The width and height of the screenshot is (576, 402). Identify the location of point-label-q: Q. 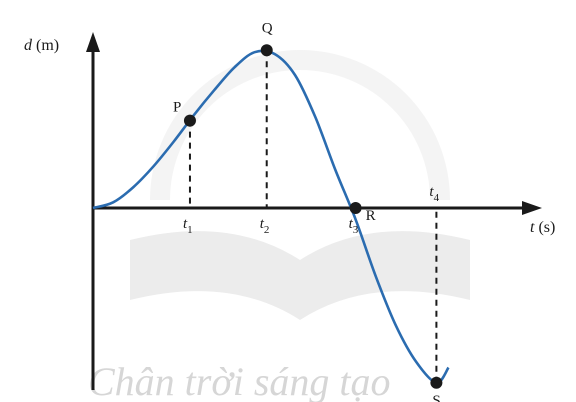
(267, 28).